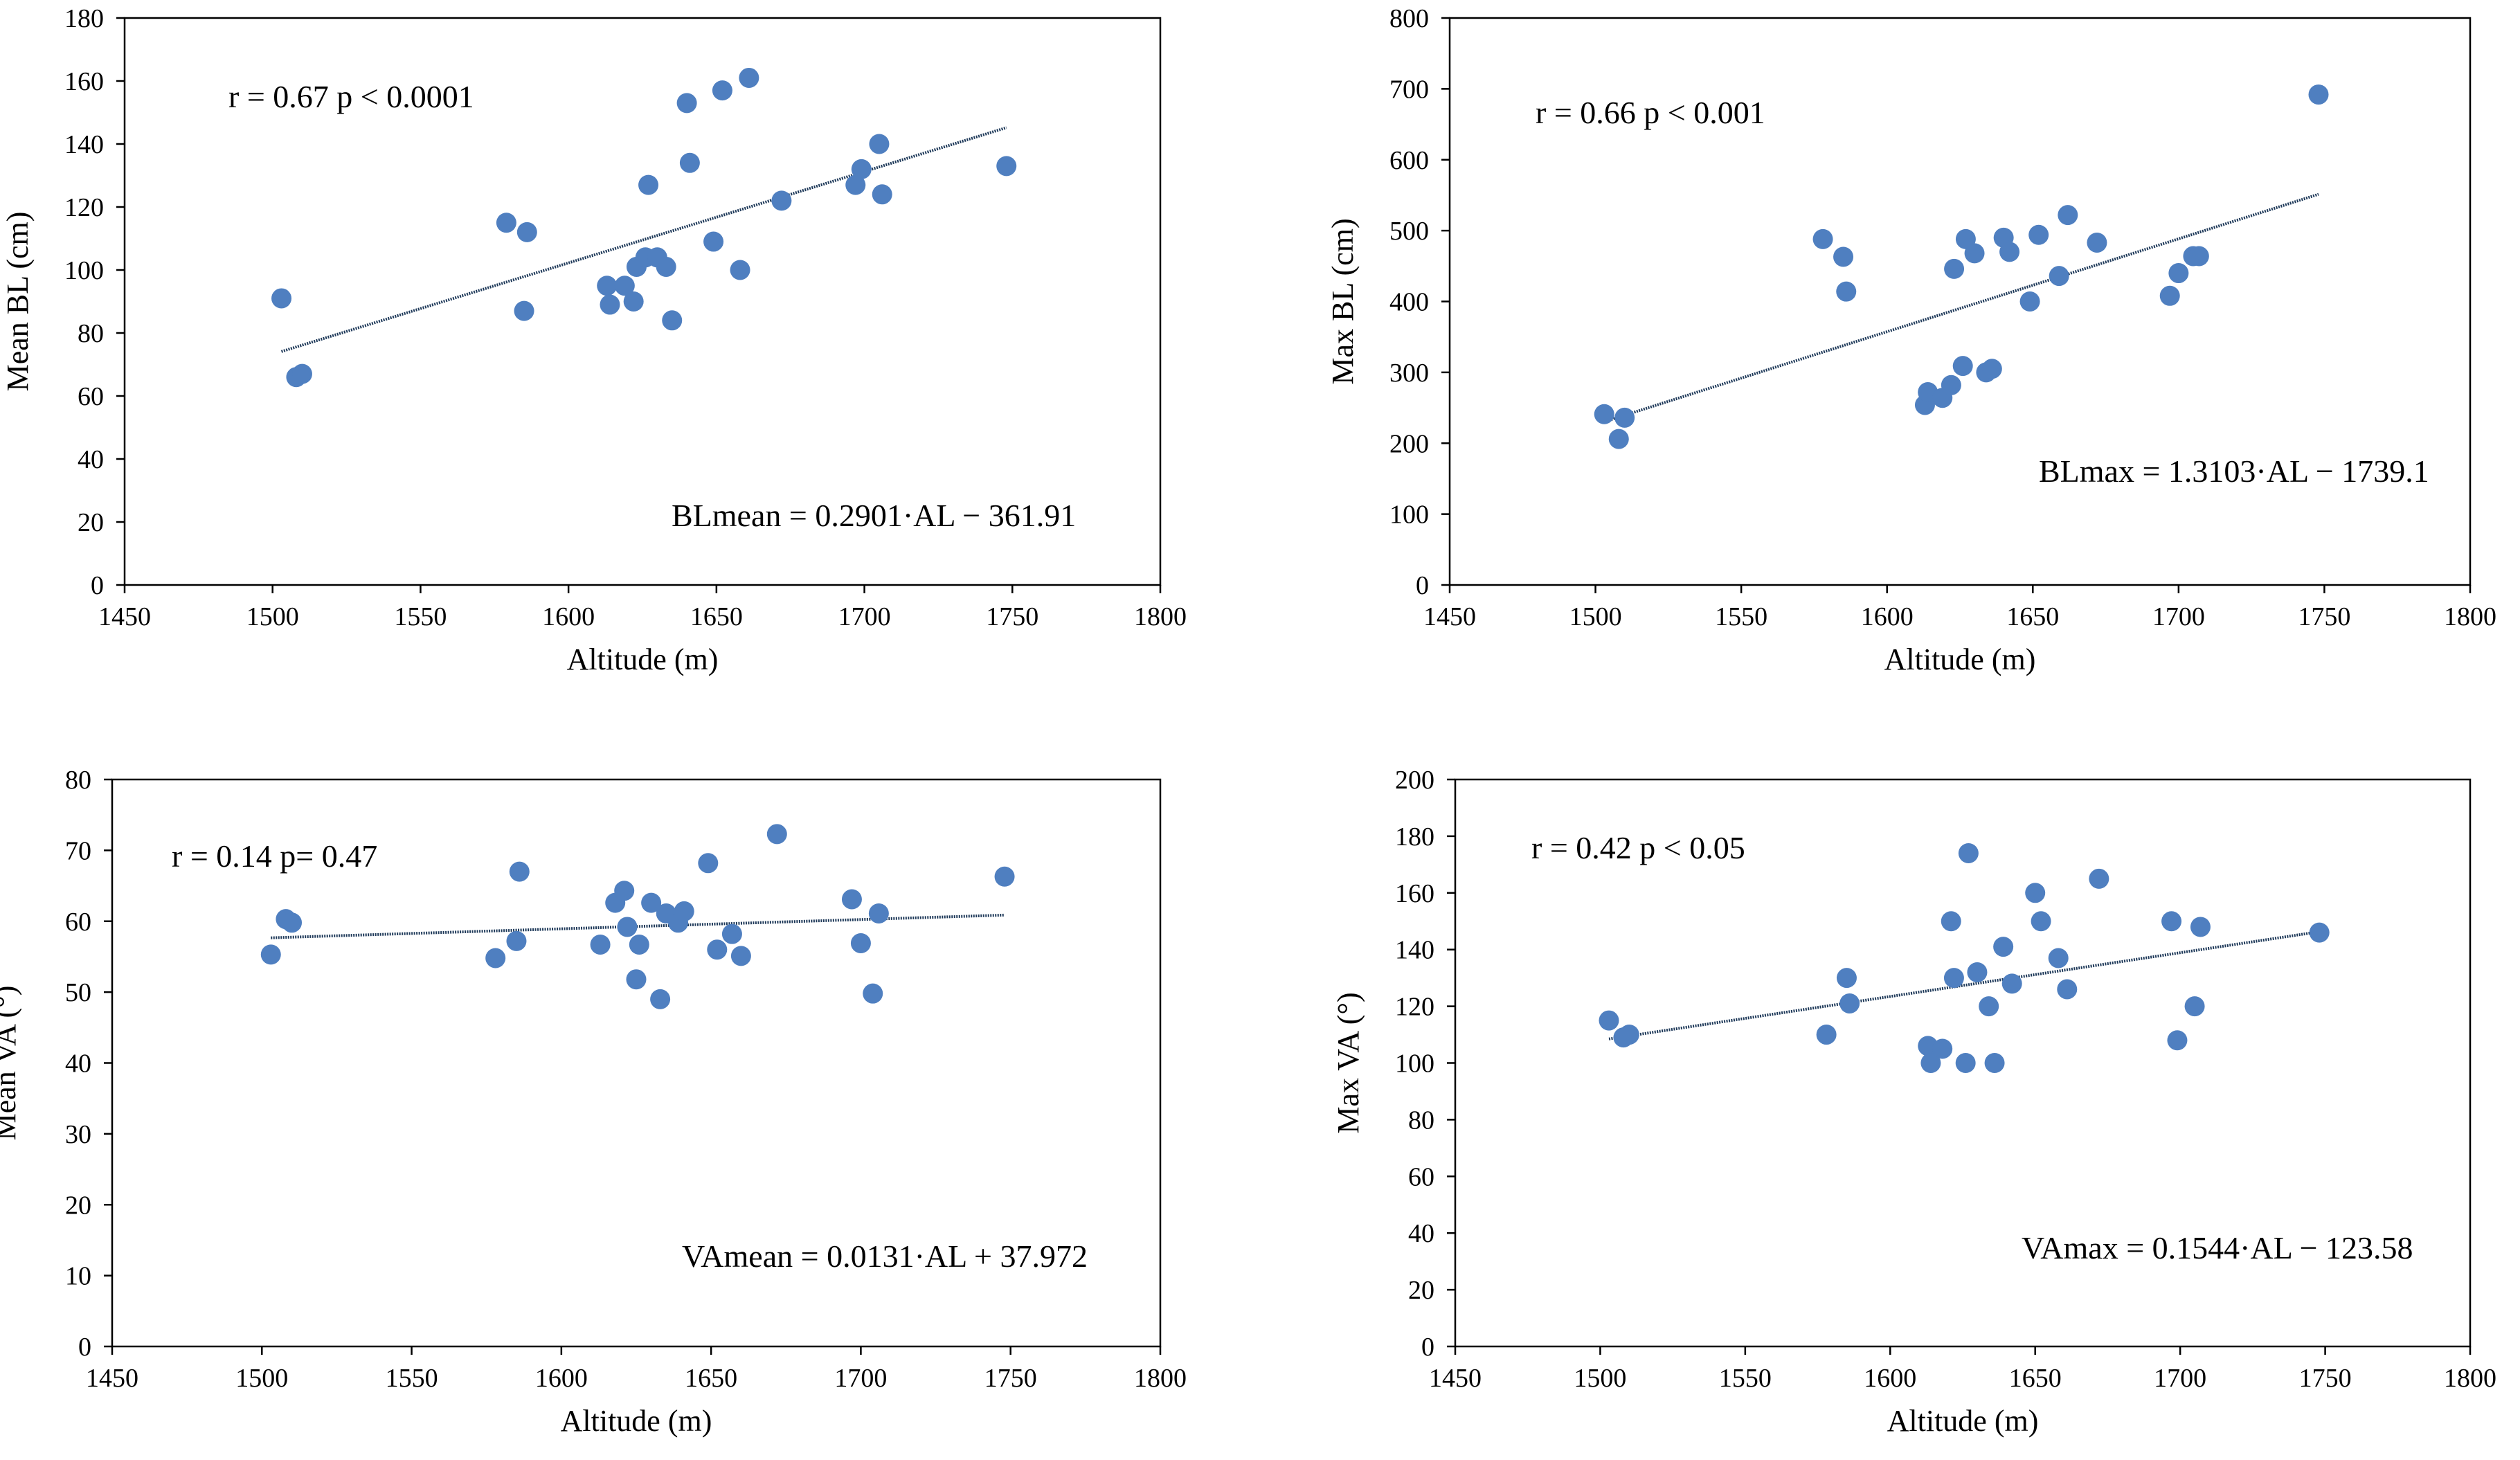 The width and height of the screenshot is (2520, 1460). What do you see at coordinates (561, 1378) in the screenshot?
I see `x-tick-label: 1600` at bounding box center [561, 1378].